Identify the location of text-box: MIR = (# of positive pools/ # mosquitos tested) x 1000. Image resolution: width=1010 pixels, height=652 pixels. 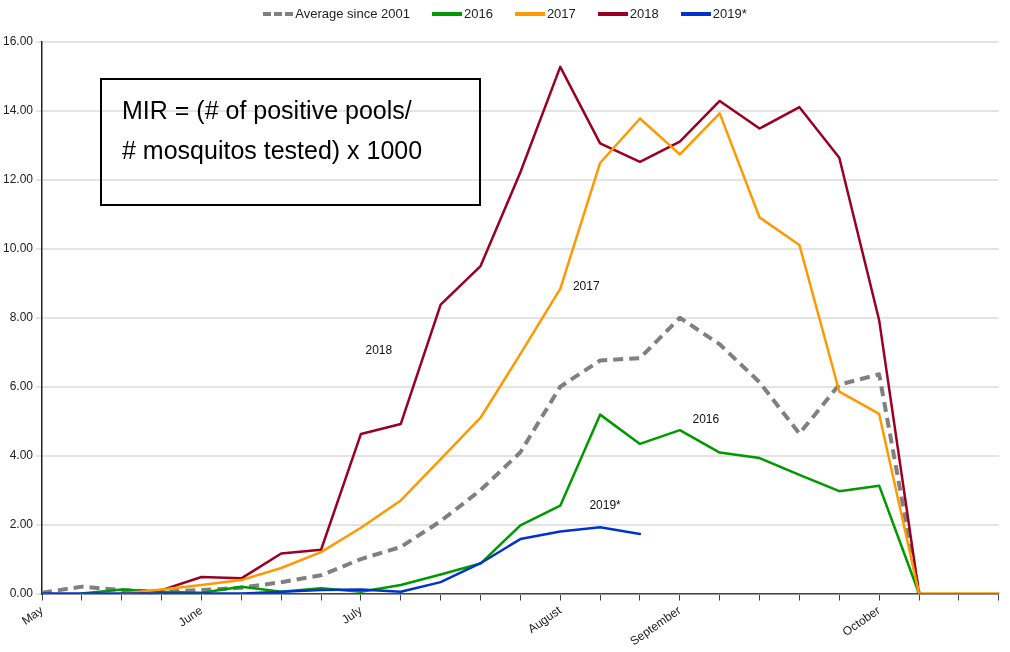
(290, 142).